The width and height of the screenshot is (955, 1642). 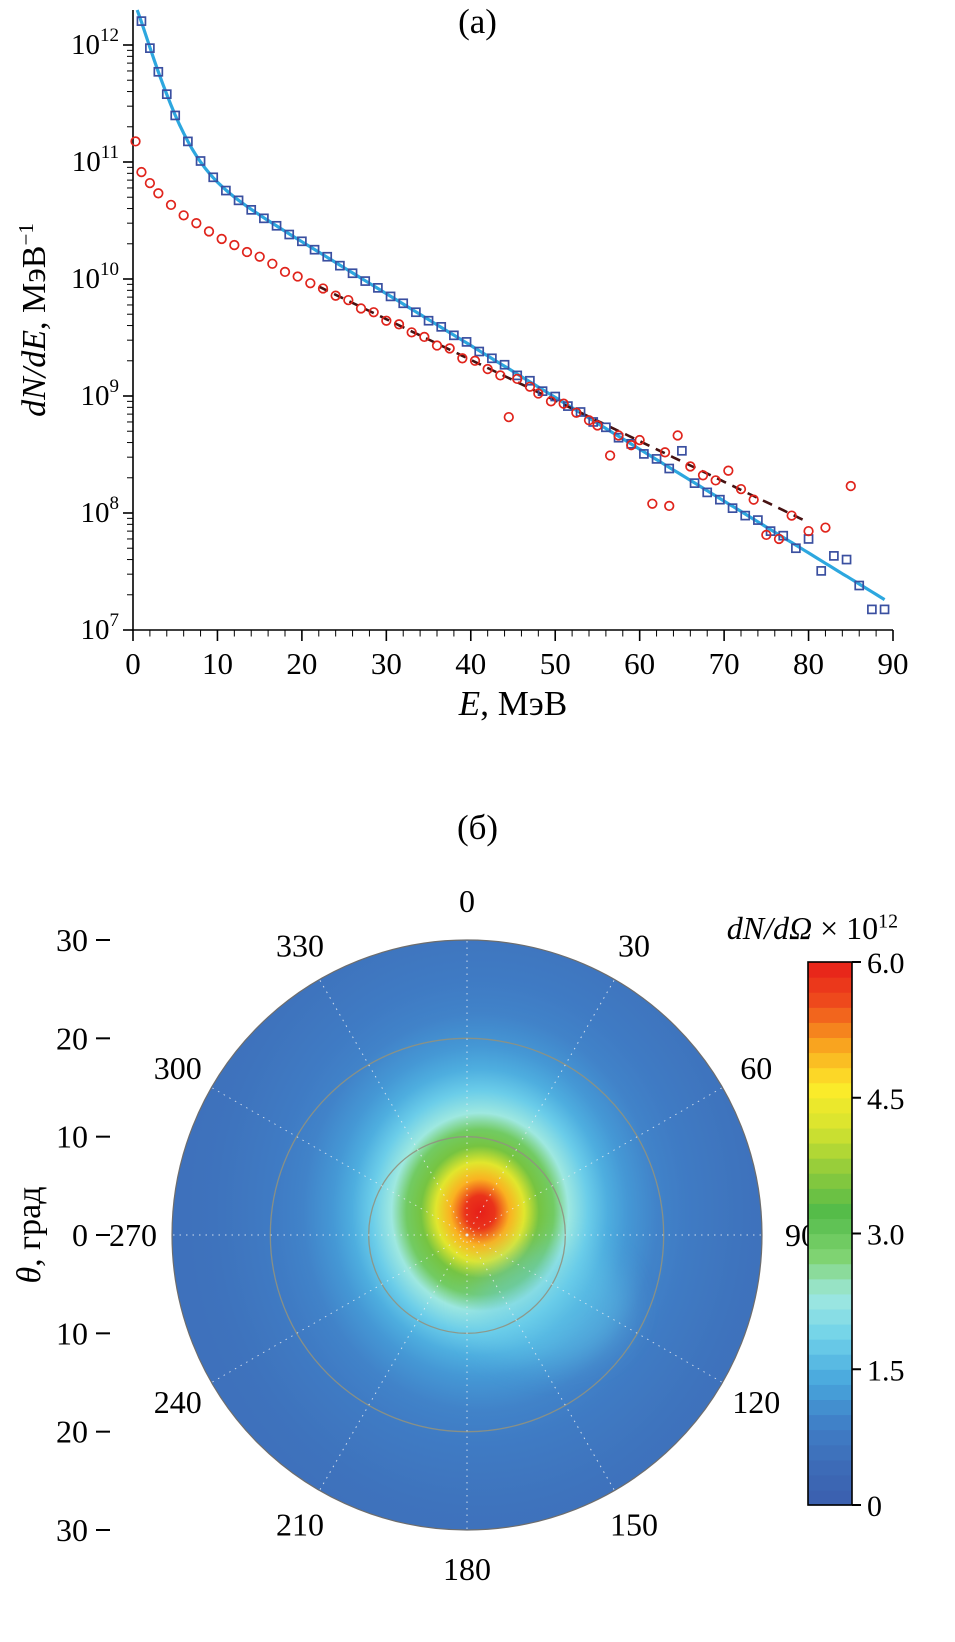 What do you see at coordinates (477, 21) in the screenshot?
I see `panel-a-title: (а)` at bounding box center [477, 21].